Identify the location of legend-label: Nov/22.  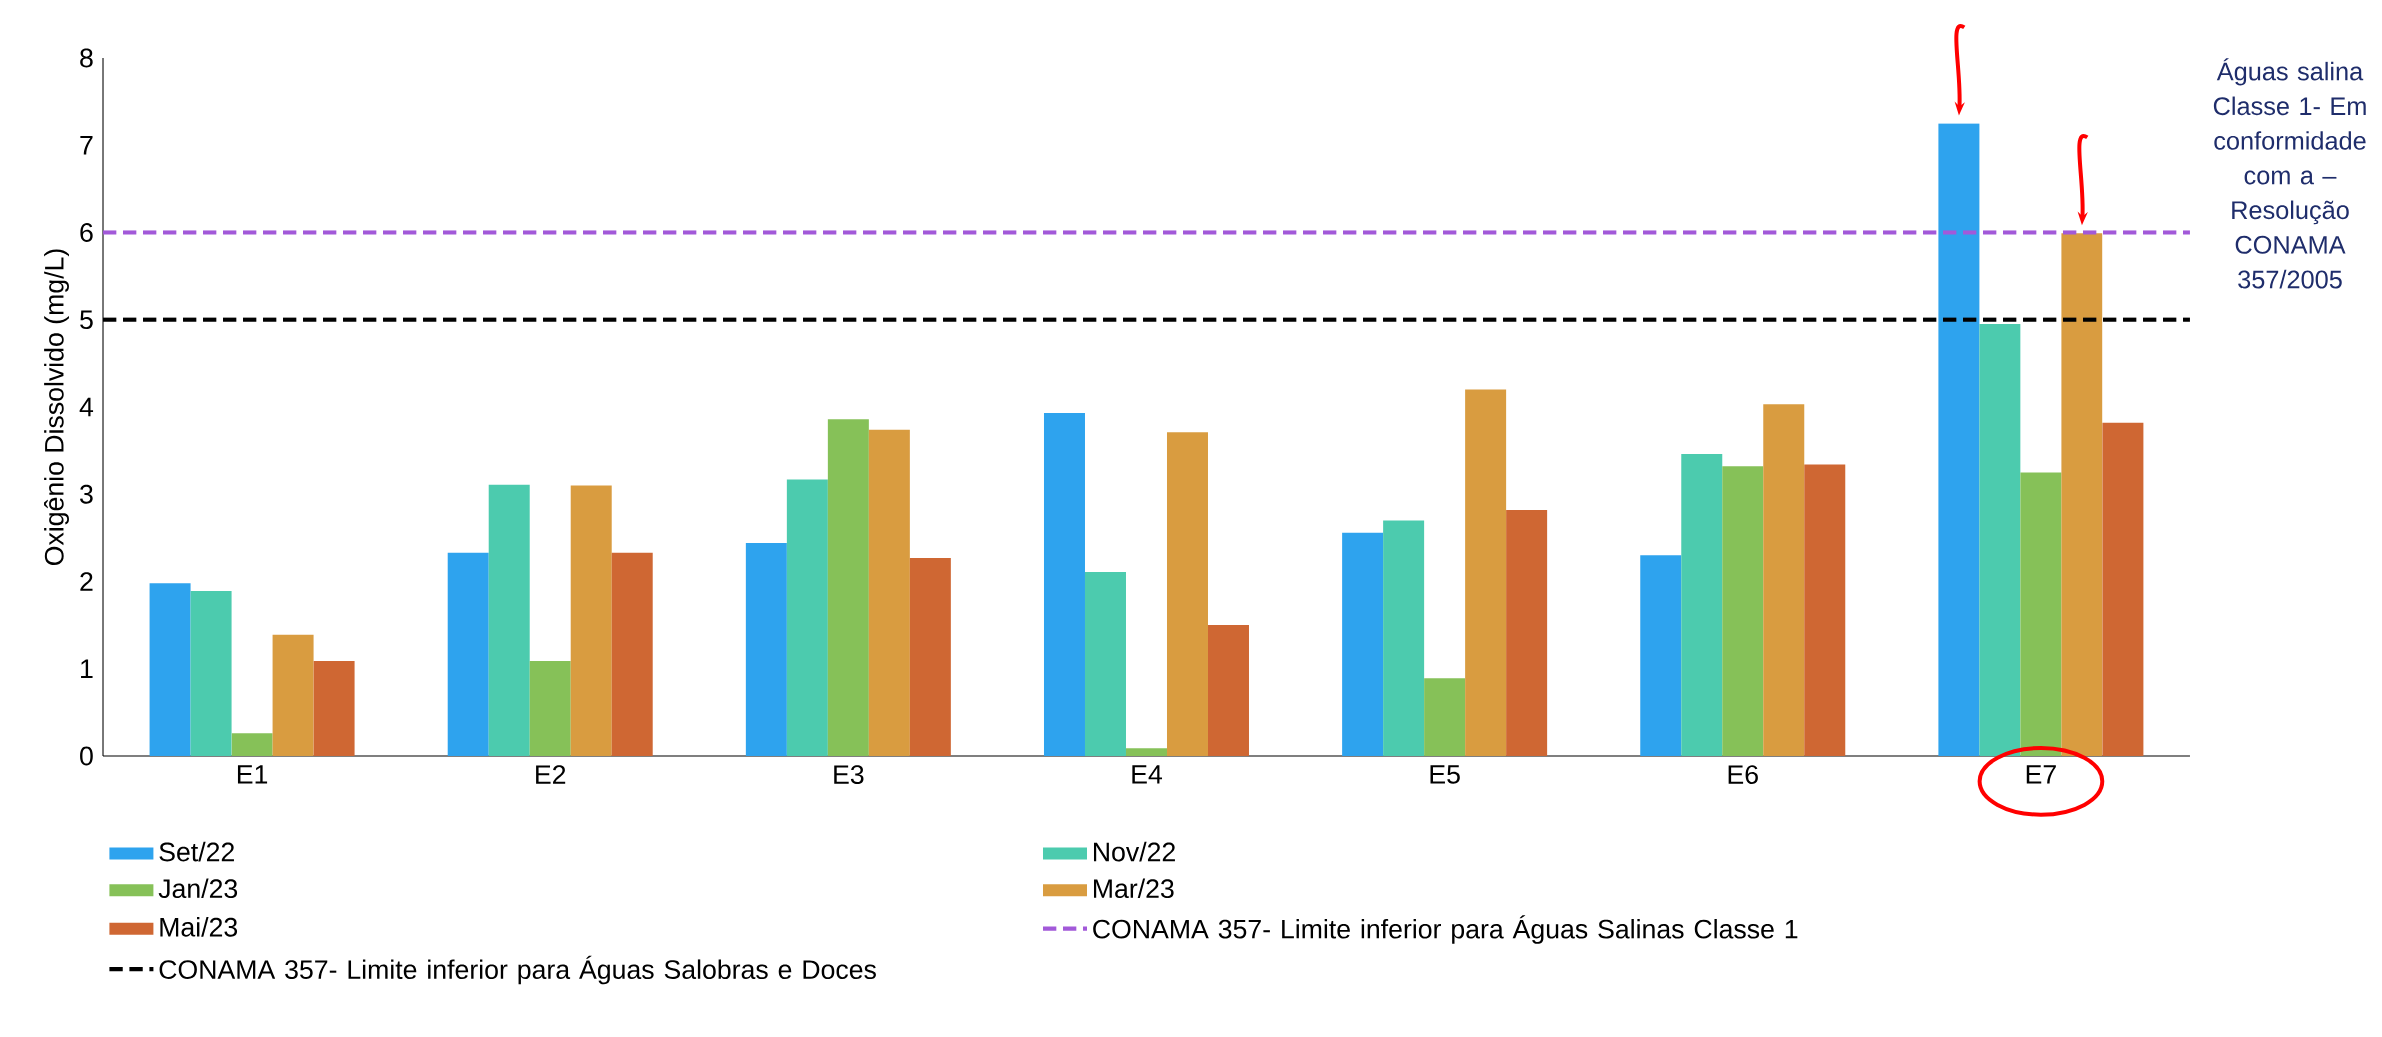
(1134, 851).